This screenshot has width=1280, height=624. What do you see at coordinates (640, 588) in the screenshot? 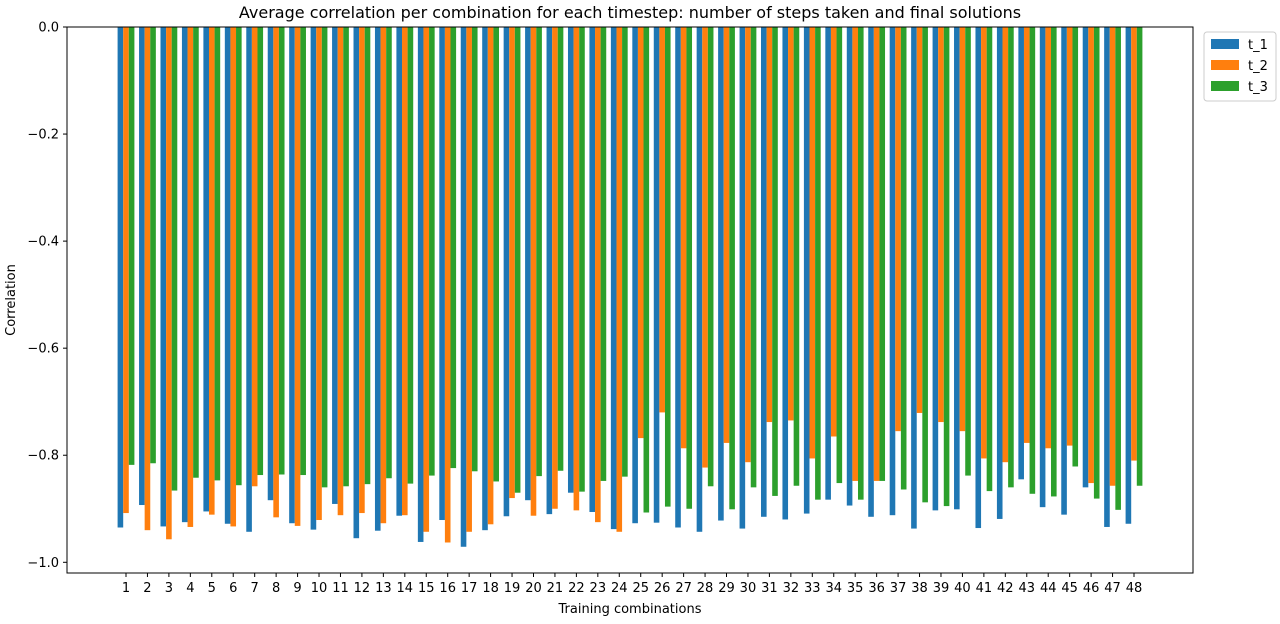
I see `x-tick-label: 25` at bounding box center [640, 588].